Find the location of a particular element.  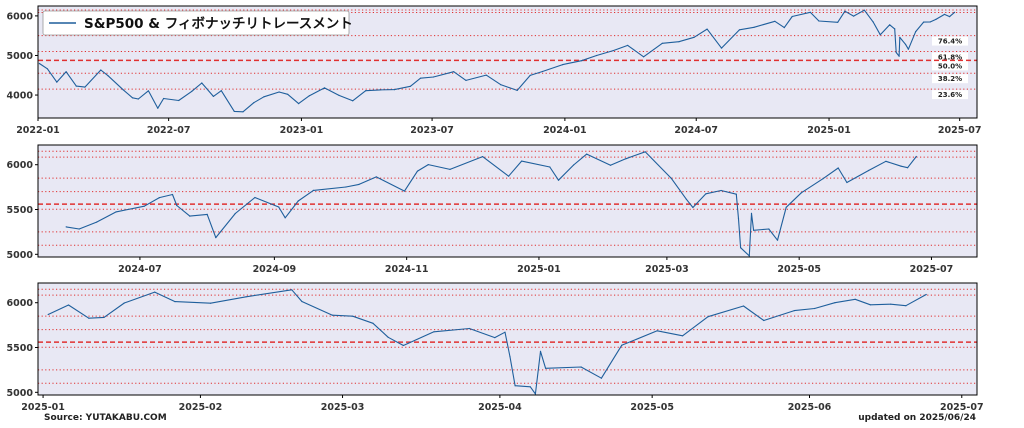

fib-level-label: 38.2% is located at coordinates (950, 79).